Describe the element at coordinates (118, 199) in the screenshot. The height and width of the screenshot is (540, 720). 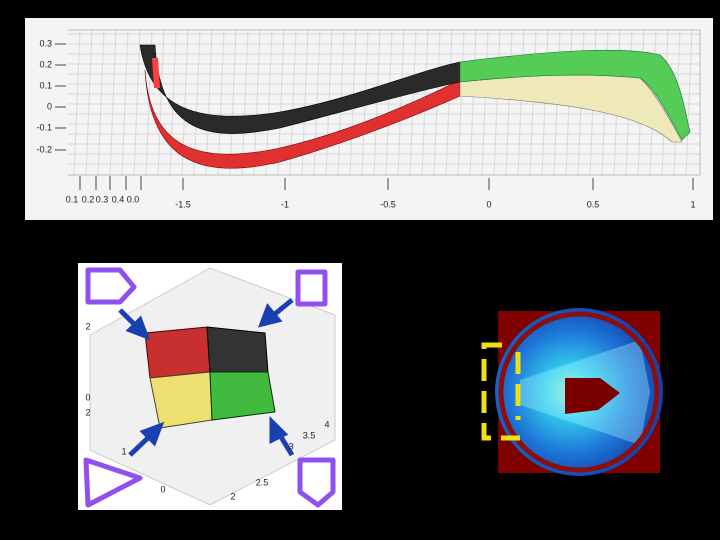
I see `depth-tick-label: 0.4` at that location.